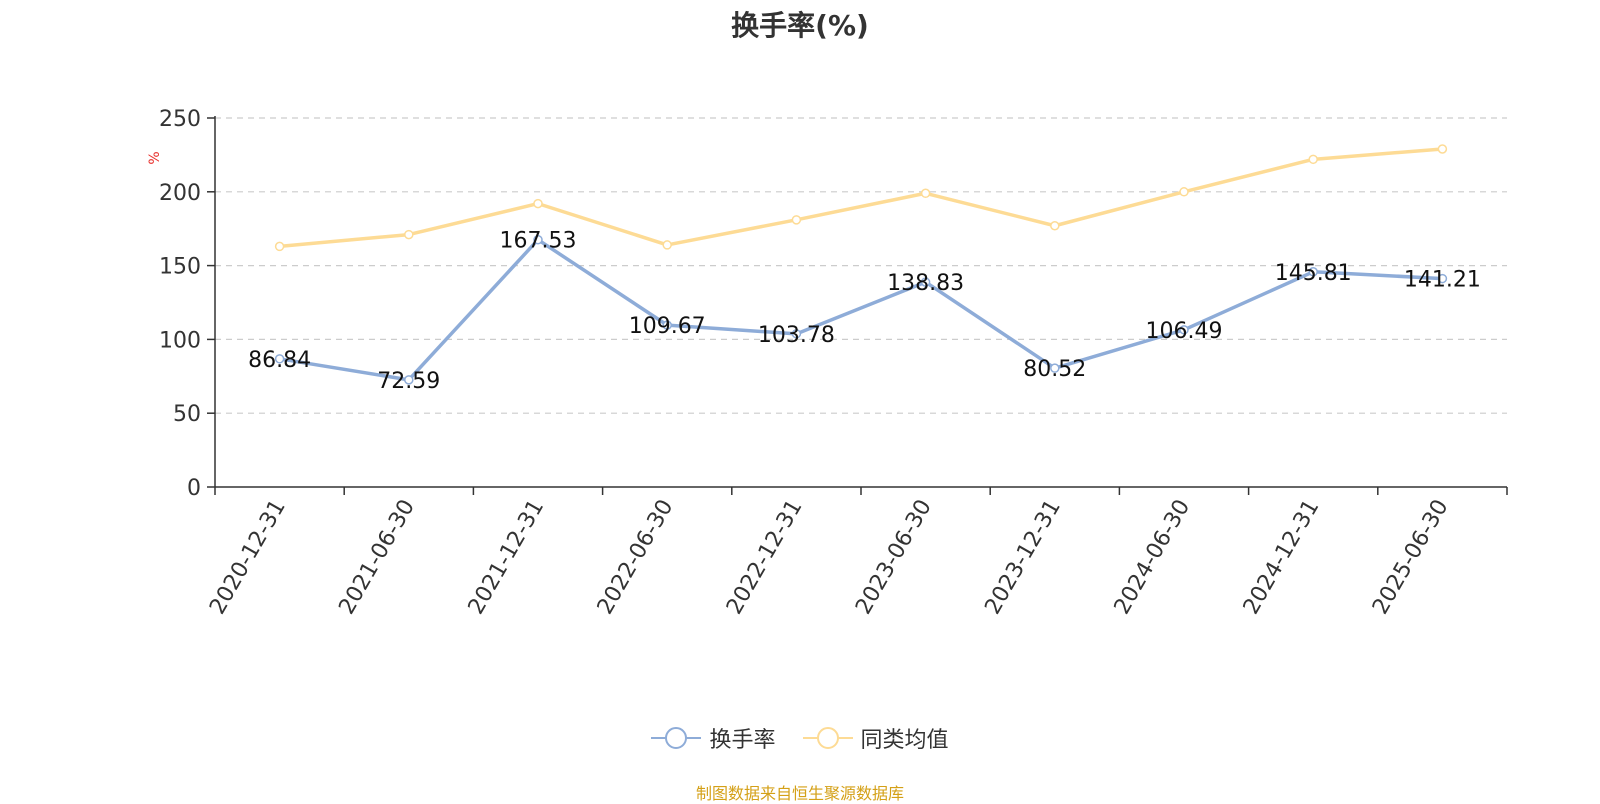  What do you see at coordinates (155, 157) in the screenshot?
I see `y-axis-label: %` at bounding box center [155, 157].